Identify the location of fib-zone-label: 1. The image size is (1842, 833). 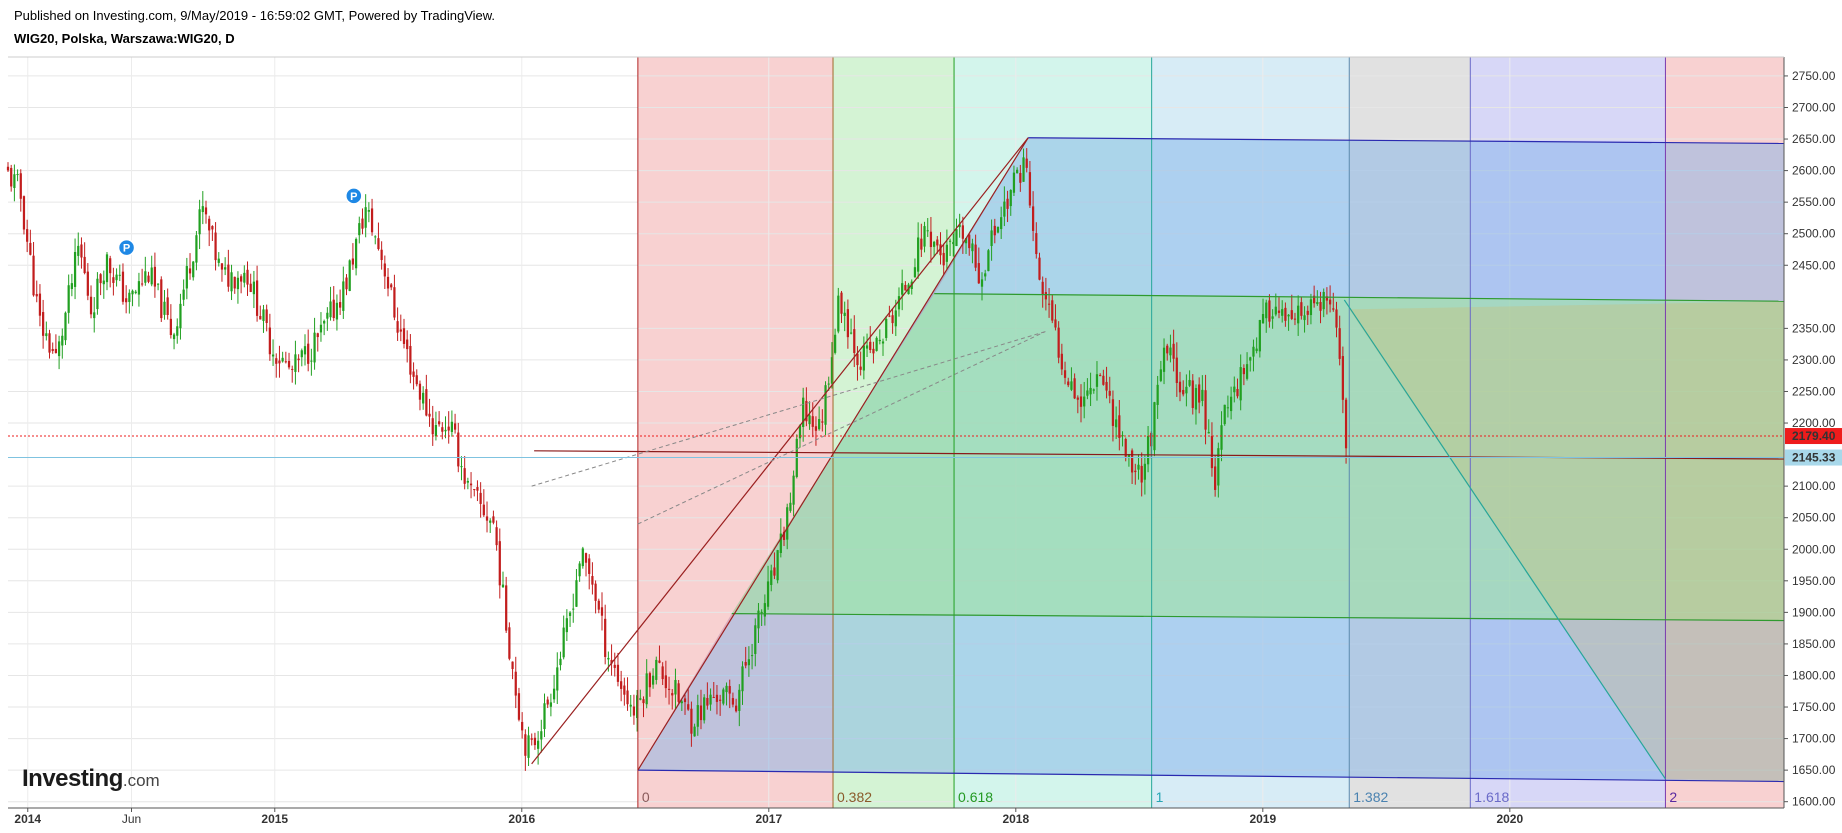
(1160, 797).